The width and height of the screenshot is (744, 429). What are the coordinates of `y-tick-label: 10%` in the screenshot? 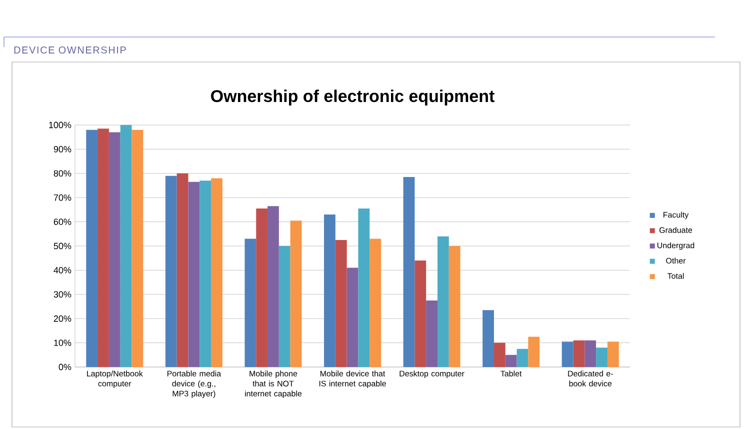 It's located at (63, 343).